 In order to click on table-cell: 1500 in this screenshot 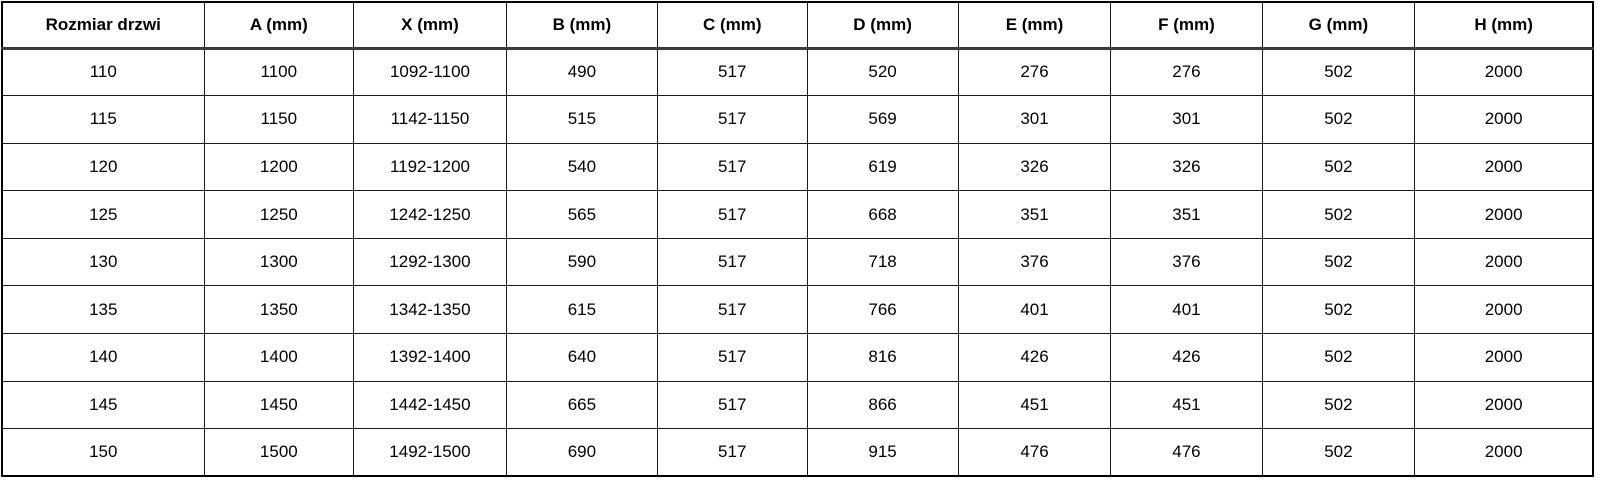, I will do `click(279, 452)`.